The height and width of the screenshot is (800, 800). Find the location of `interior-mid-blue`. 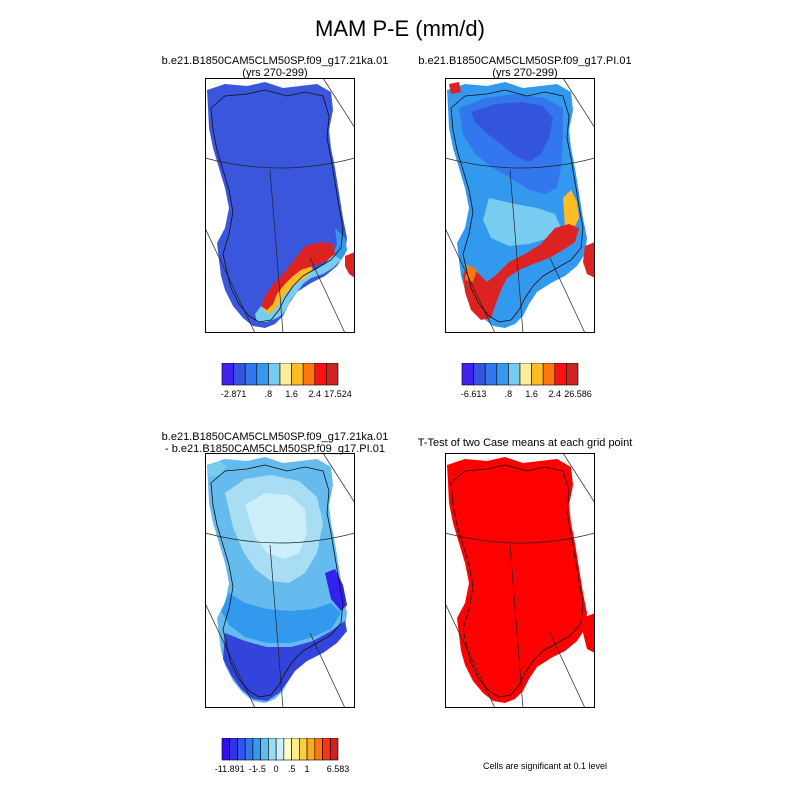

interior-mid-blue is located at coordinates (281, 618).